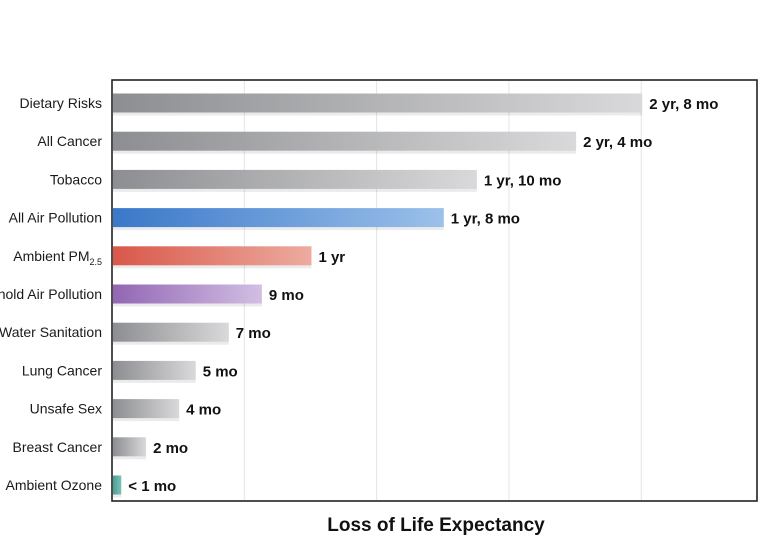 The height and width of the screenshot is (549, 780). What do you see at coordinates (485, 219) in the screenshot?
I see `value-label: 1 yr, 8 mo` at bounding box center [485, 219].